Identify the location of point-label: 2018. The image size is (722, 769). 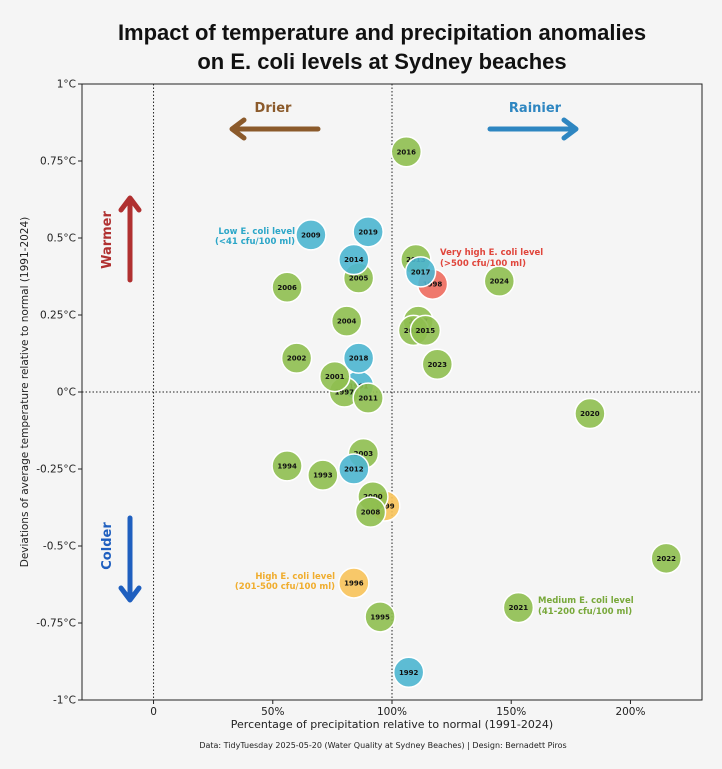
(359, 359).